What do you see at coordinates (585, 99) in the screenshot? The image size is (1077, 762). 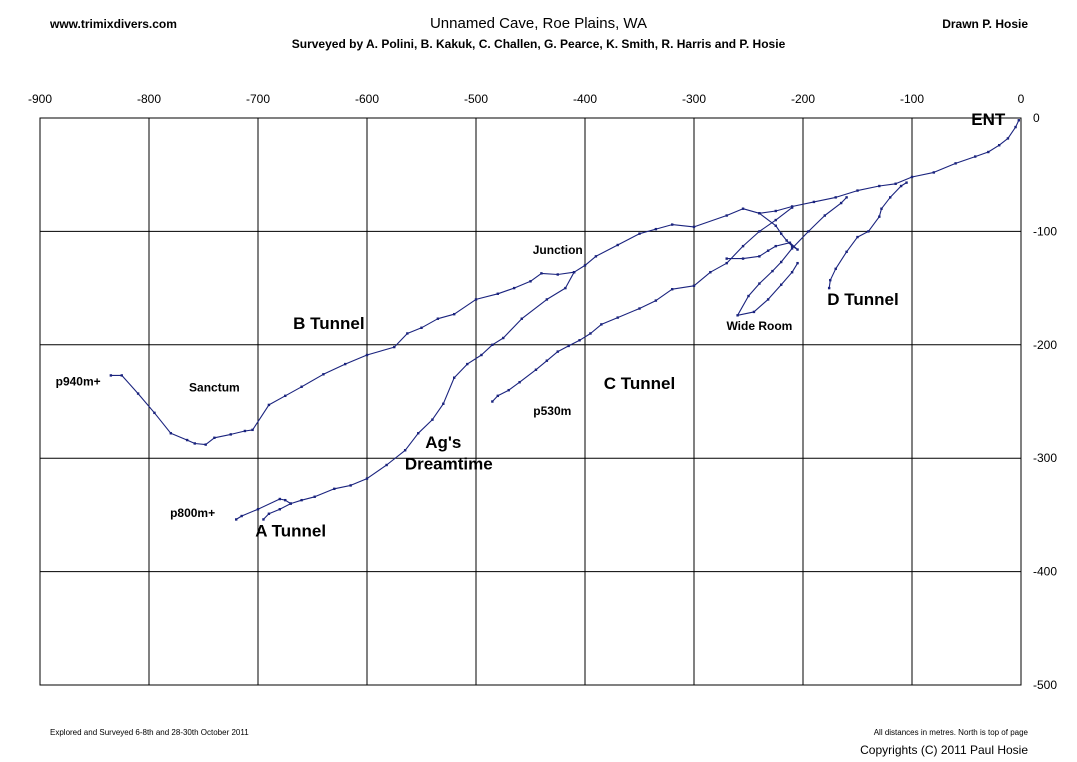 I see `x-tick-label: -400` at bounding box center [585, 99].